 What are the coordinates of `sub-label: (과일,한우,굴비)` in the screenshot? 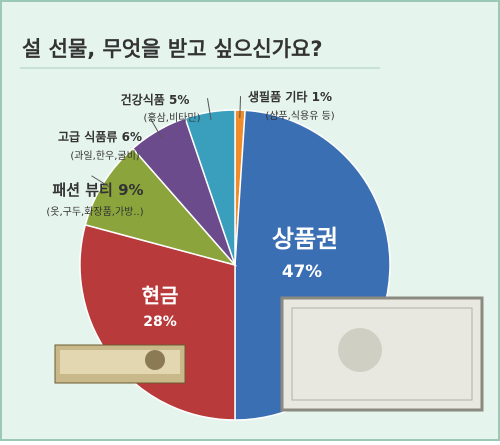 It's located at (104, 156).